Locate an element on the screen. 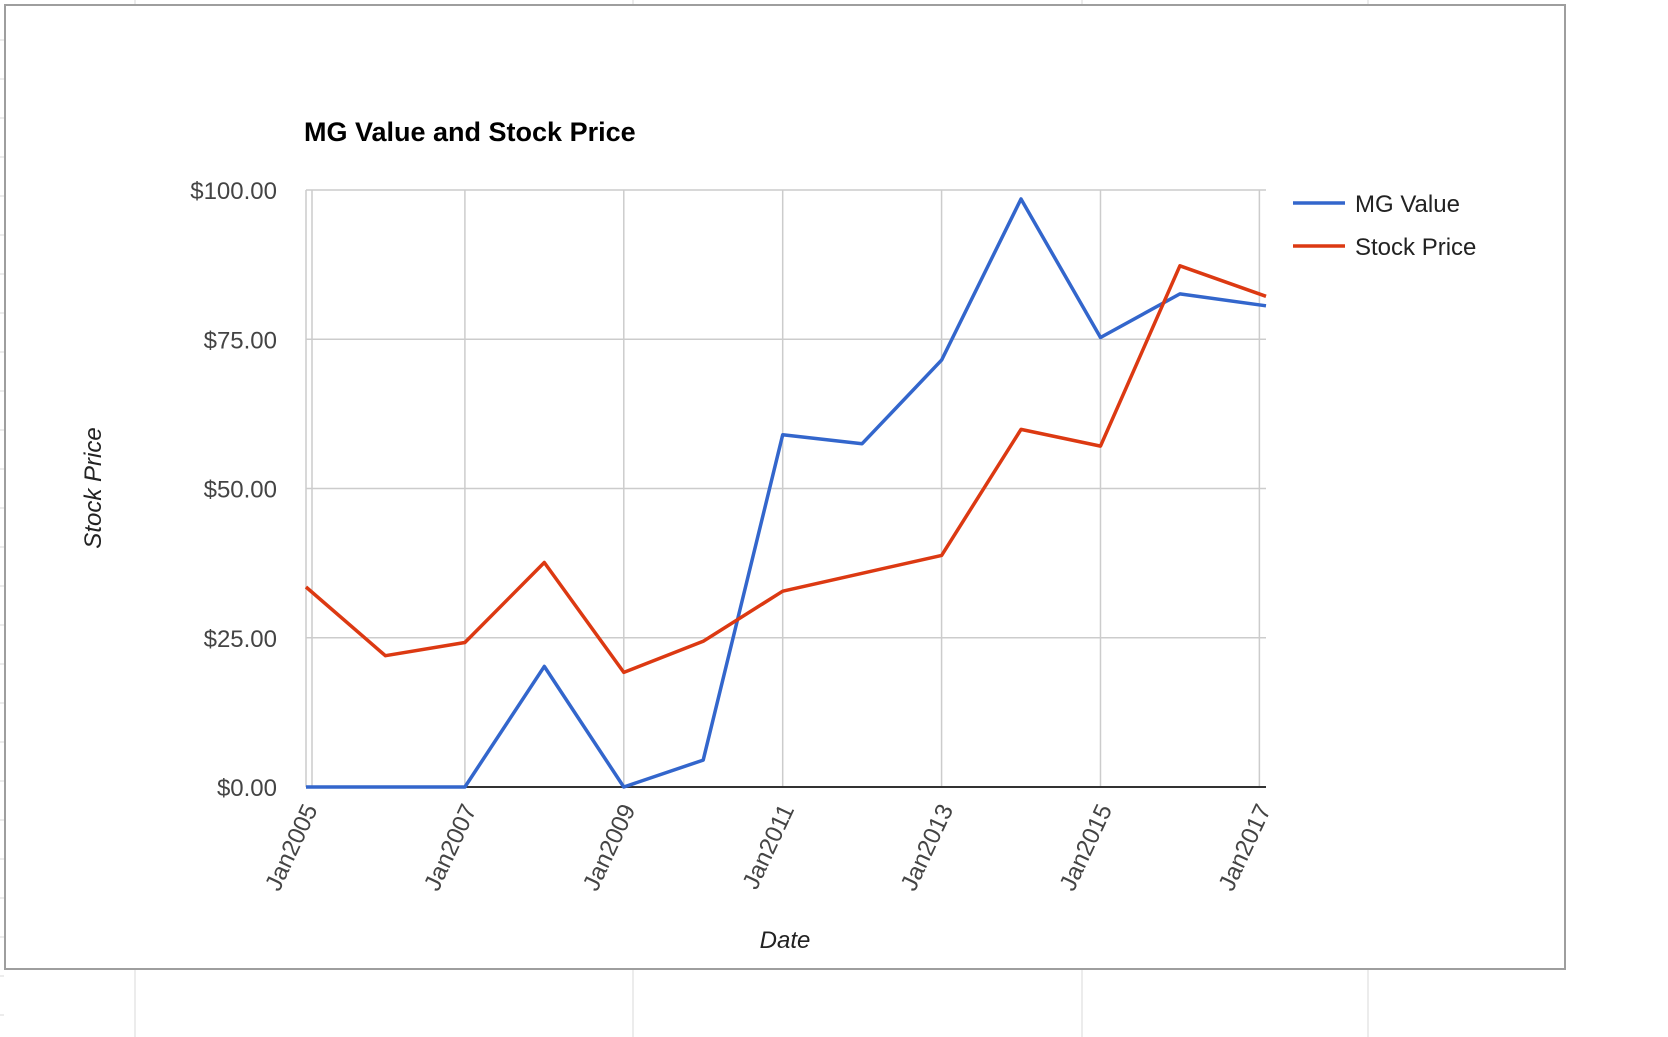  y-tick-label: $50.00 is located at coordinates (240, 490).